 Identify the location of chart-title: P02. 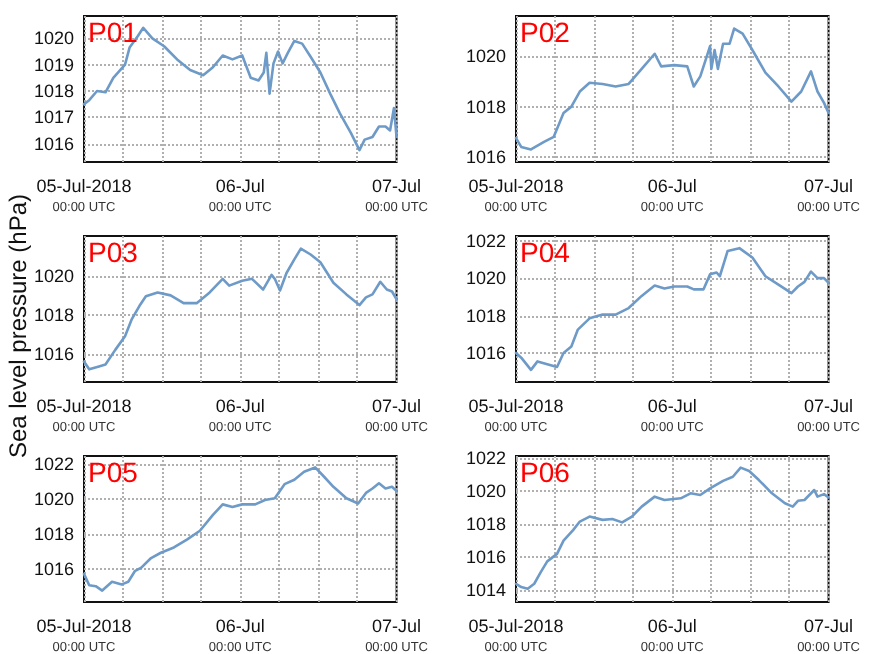
(545, 32).